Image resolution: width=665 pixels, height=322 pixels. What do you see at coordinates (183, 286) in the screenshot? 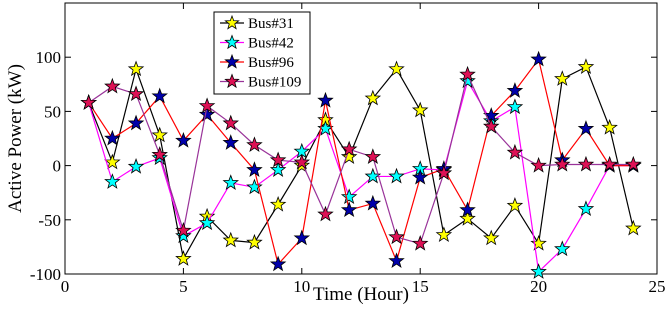
I see `x-tick-label: 5` at bounding box center [183, 286].